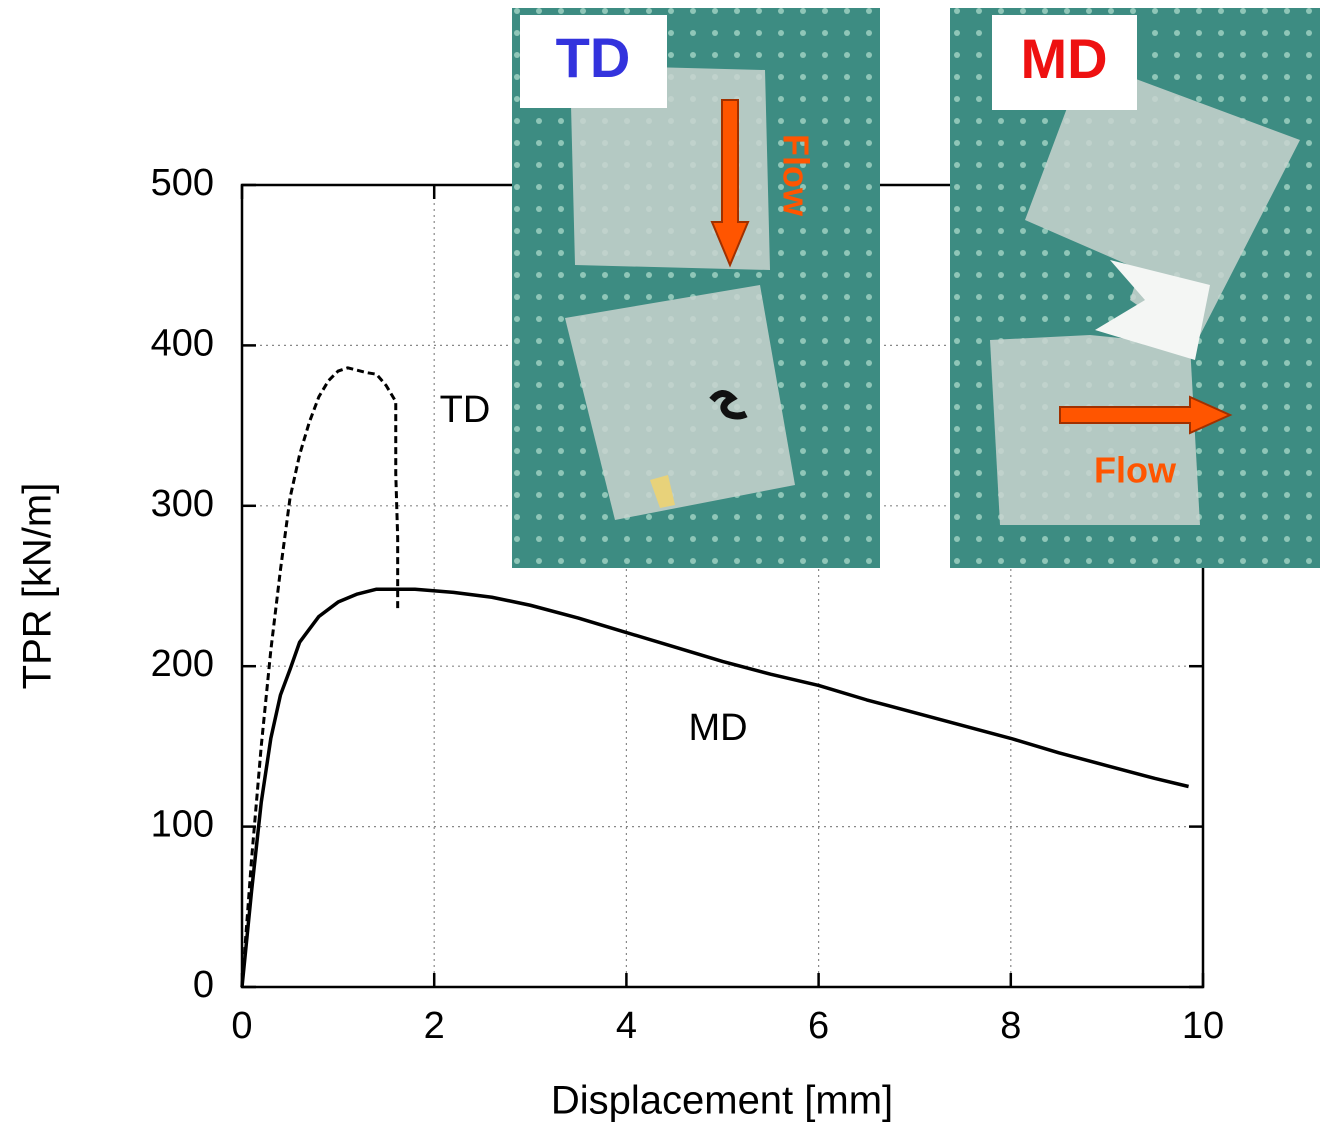 The width and height of the screenshot is (1326, 1139). What do you see at coordinates (182, 825) in the screenshot?
I see `y-tick-label: 100` at bounding box center [182, 825].